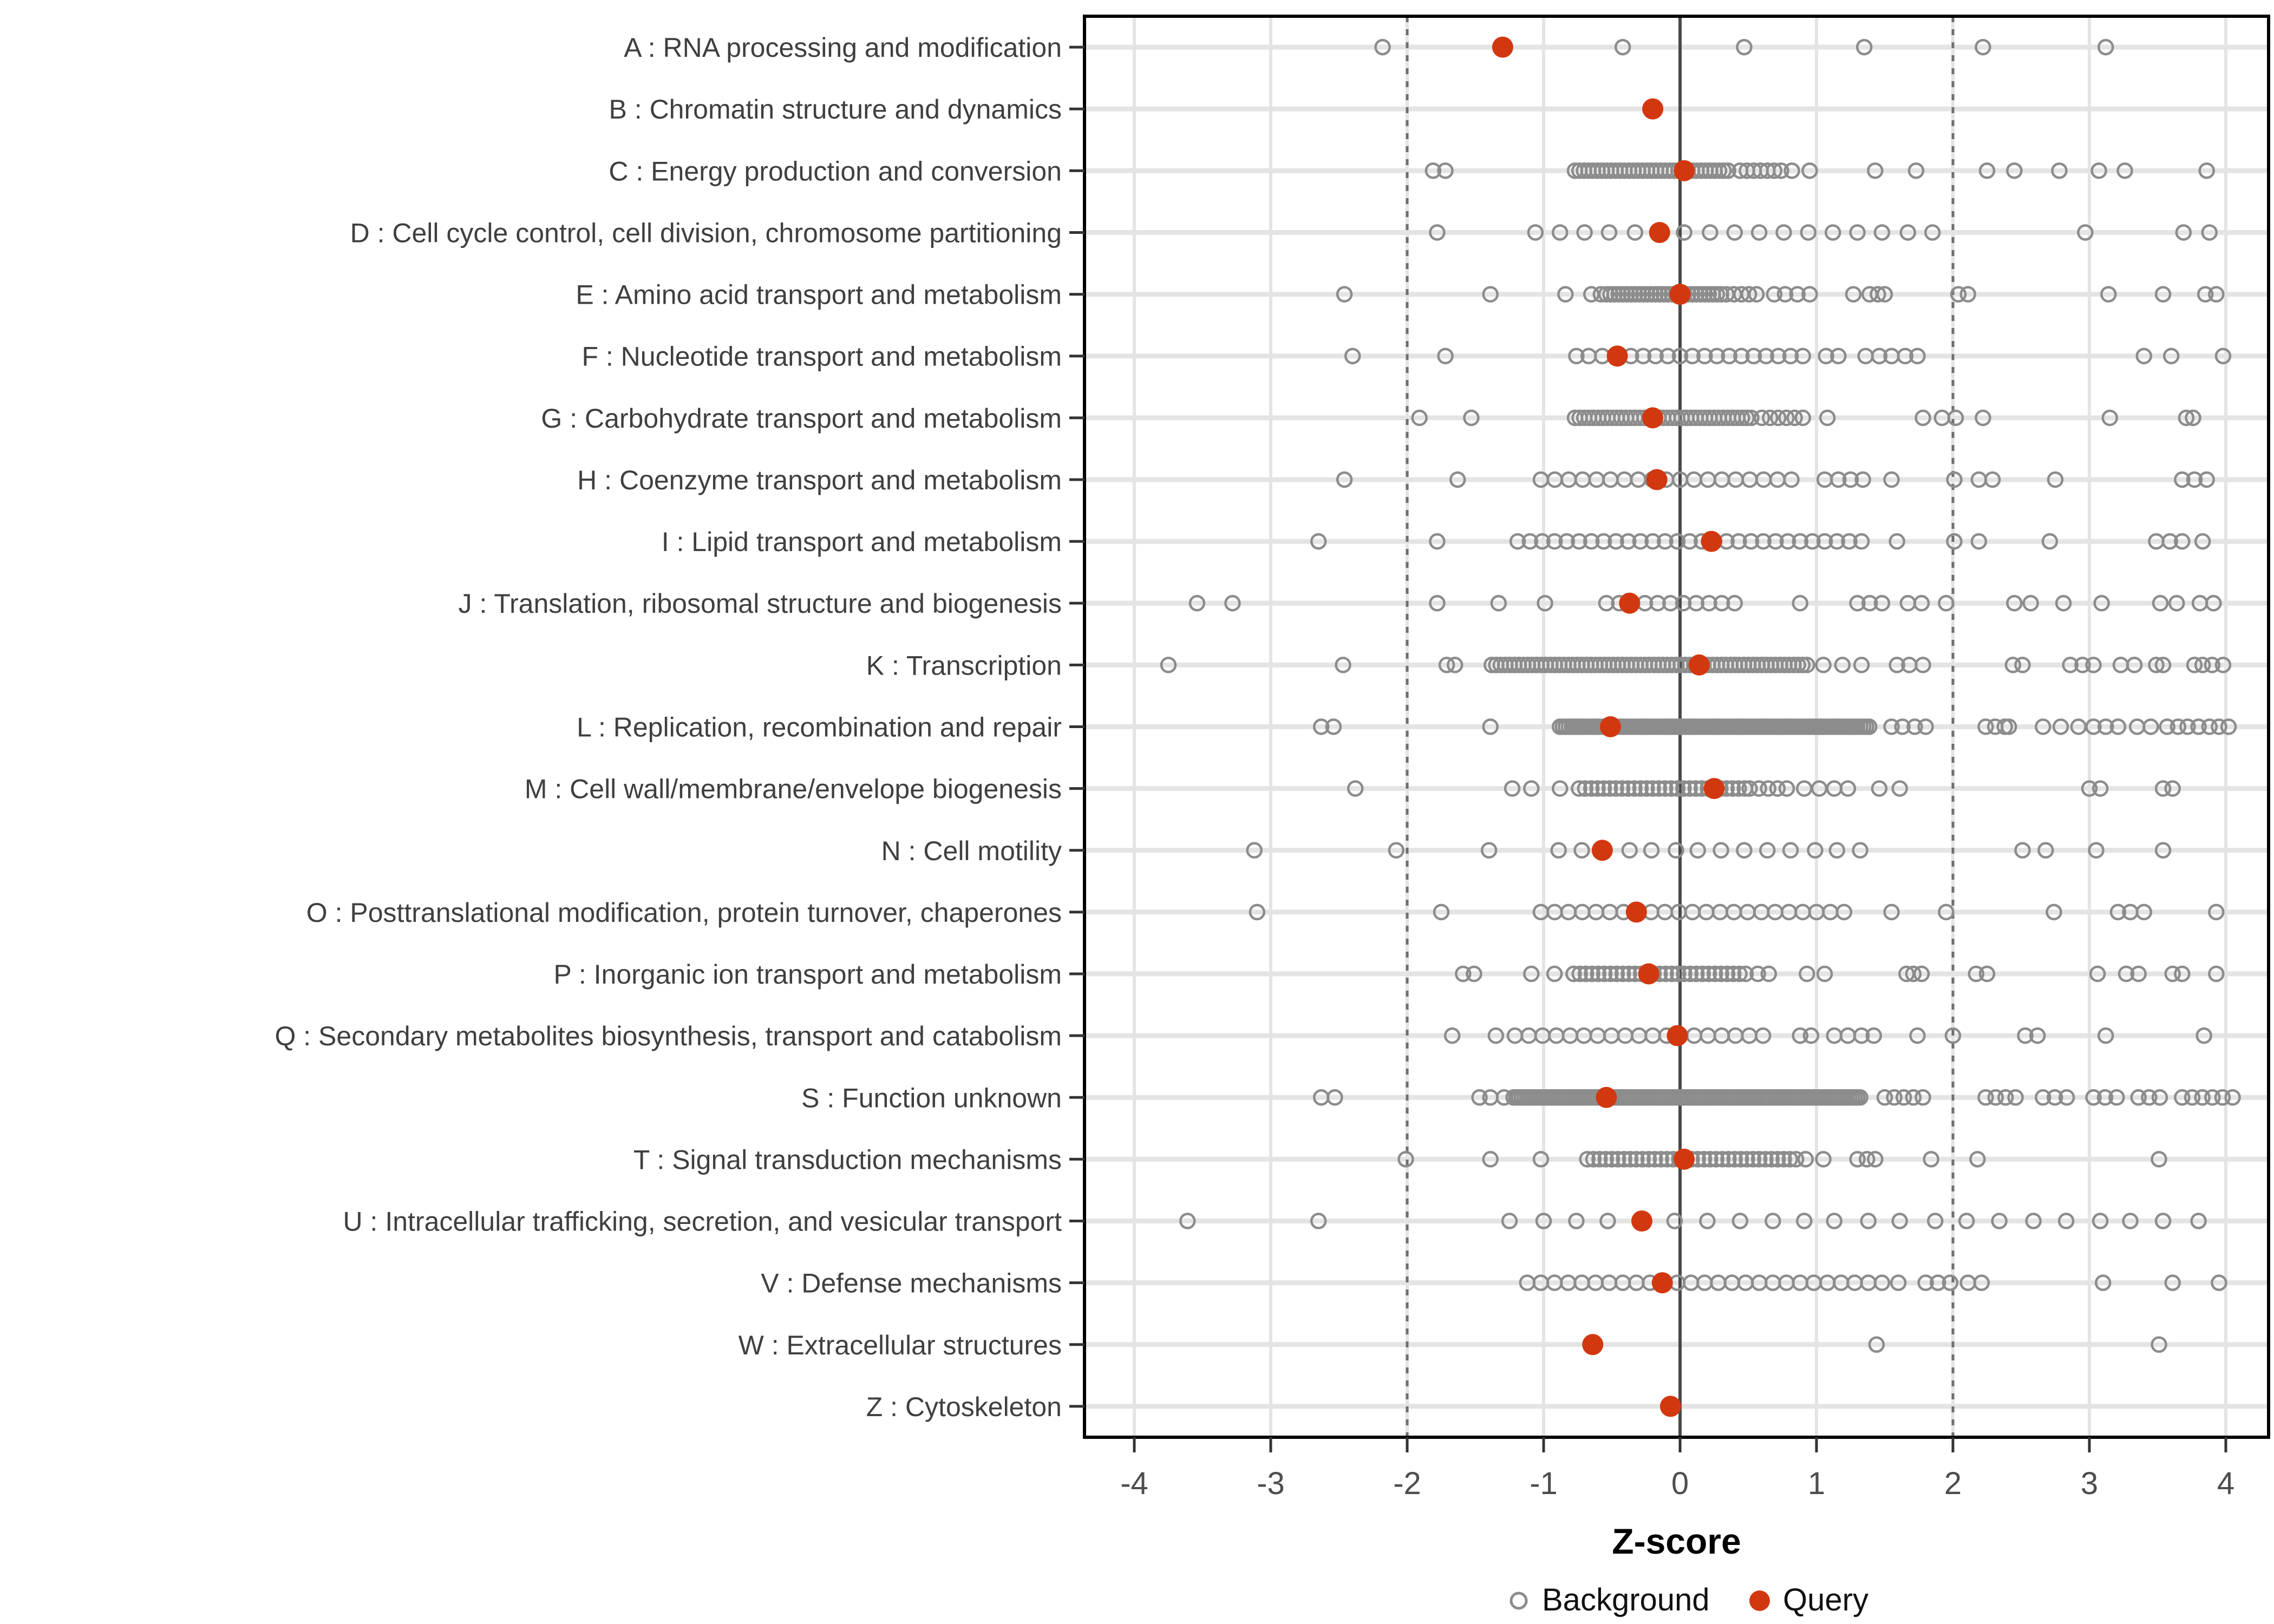 Image resolution: width=2274 pixels, height=1624 pixels. I want to click on category-label: C : Energy production and conversion, so click(836, 171).